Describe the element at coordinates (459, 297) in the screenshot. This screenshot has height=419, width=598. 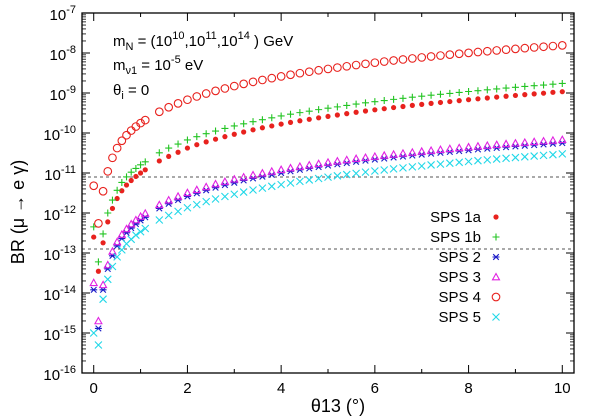
I see `legend-label-sps-4: SPS 4` at that location.